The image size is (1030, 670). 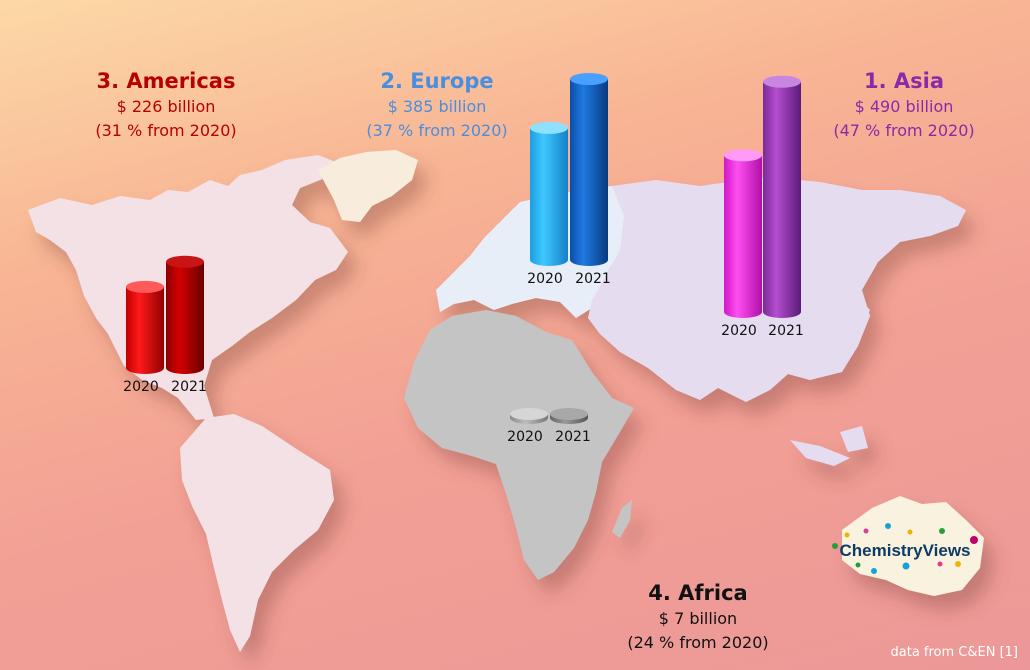 I want to click on continent-africa, so click(x=519, y=445).